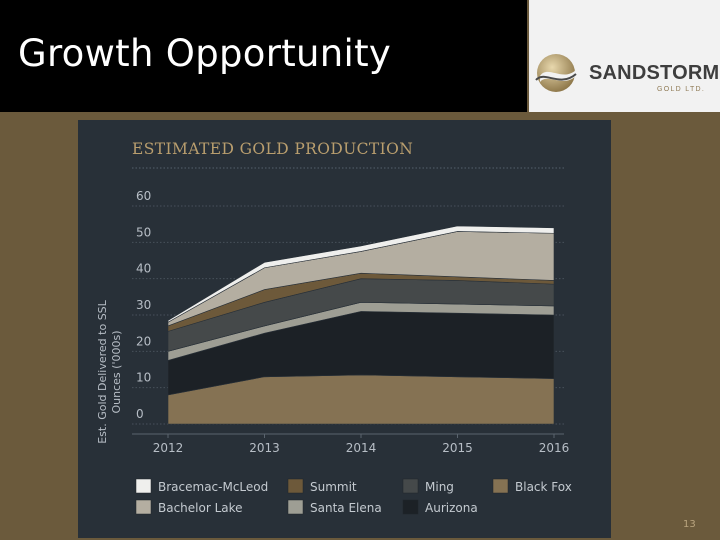 The image size is (720, 540). Describe the element at coordinates (451, 508) in the screenshot. I see `legend-label-aurizona: Aurizona` at that location.